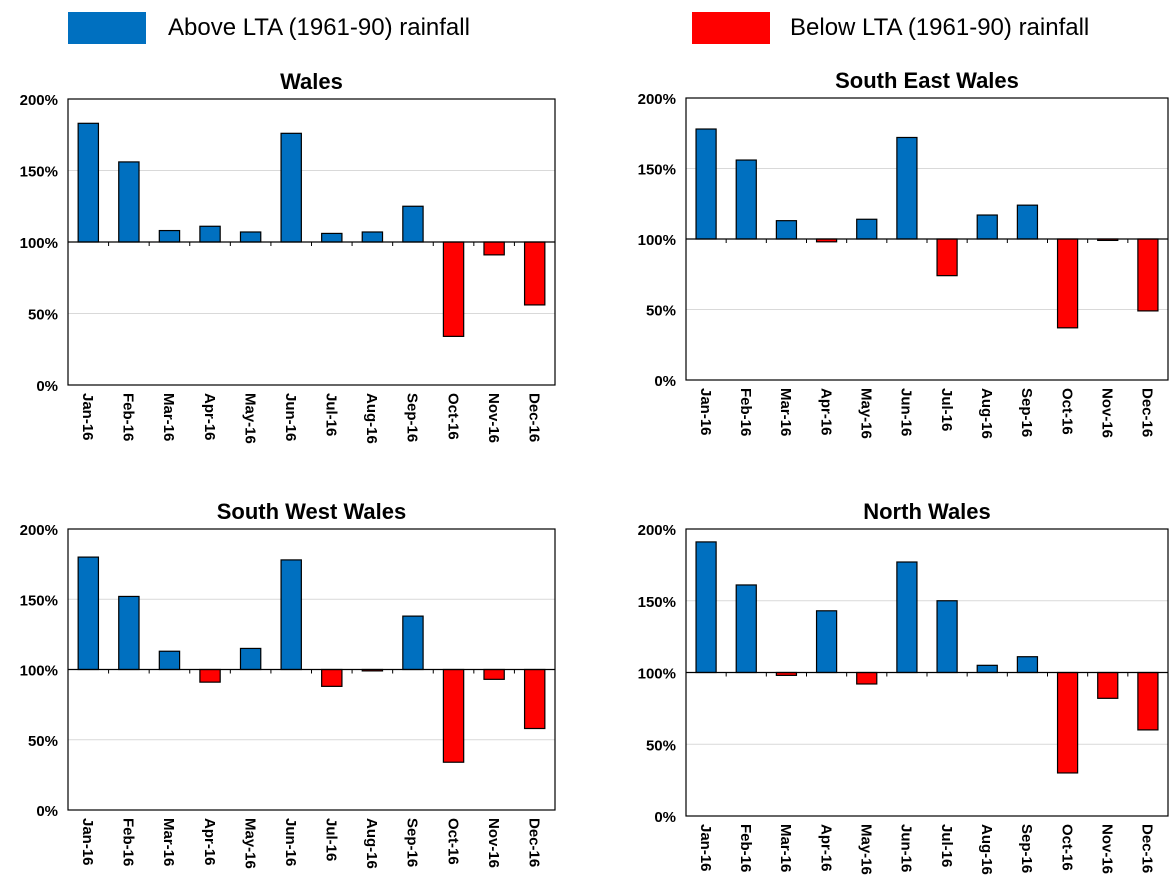 The height and width of the screenshot is (882, 1169). I want to click on chart-title: South West Wales, so click(311, 511).